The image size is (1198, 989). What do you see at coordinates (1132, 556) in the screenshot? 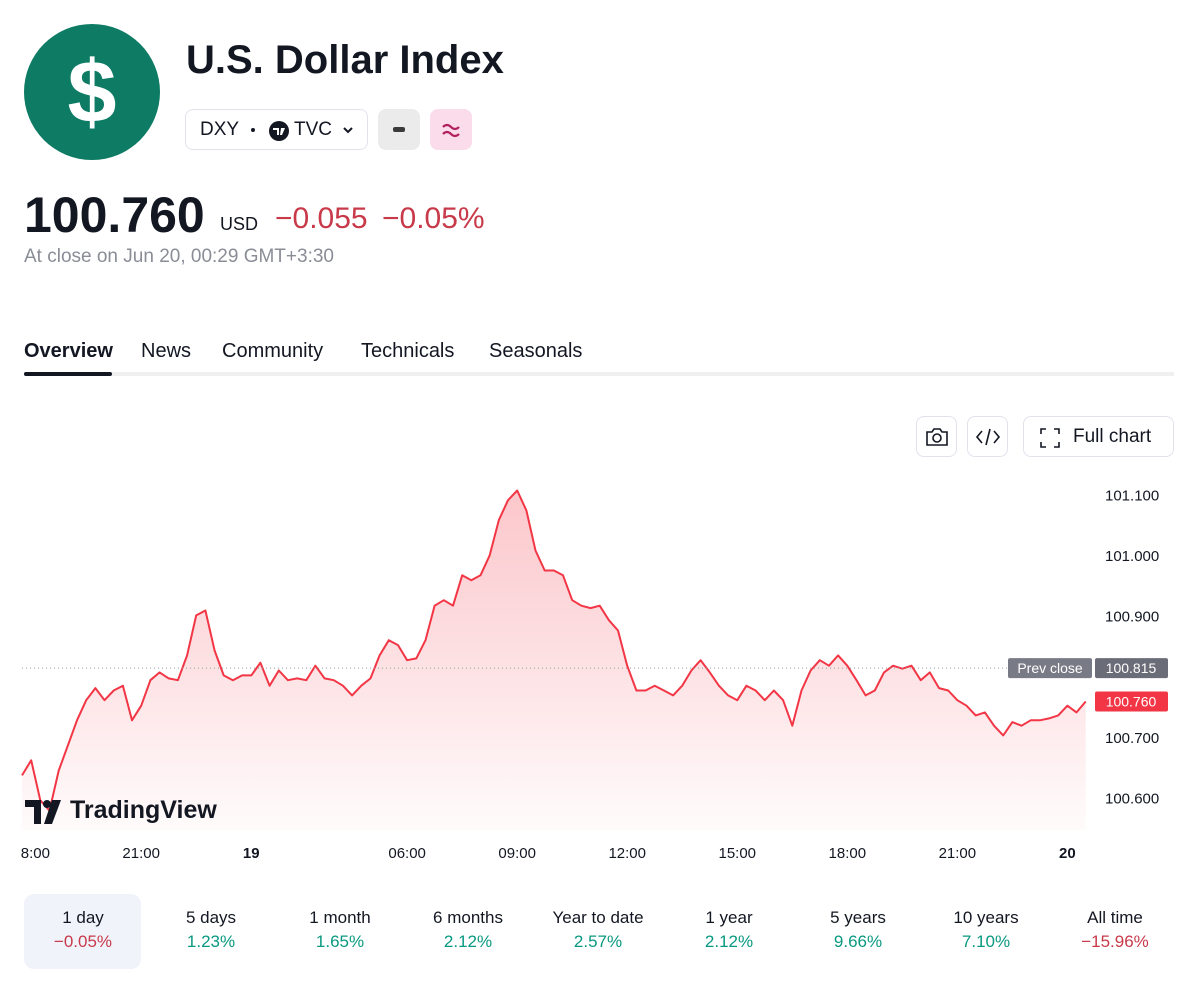
I see `y-tick-label: 101.000` at bounding box center [1132, 556].